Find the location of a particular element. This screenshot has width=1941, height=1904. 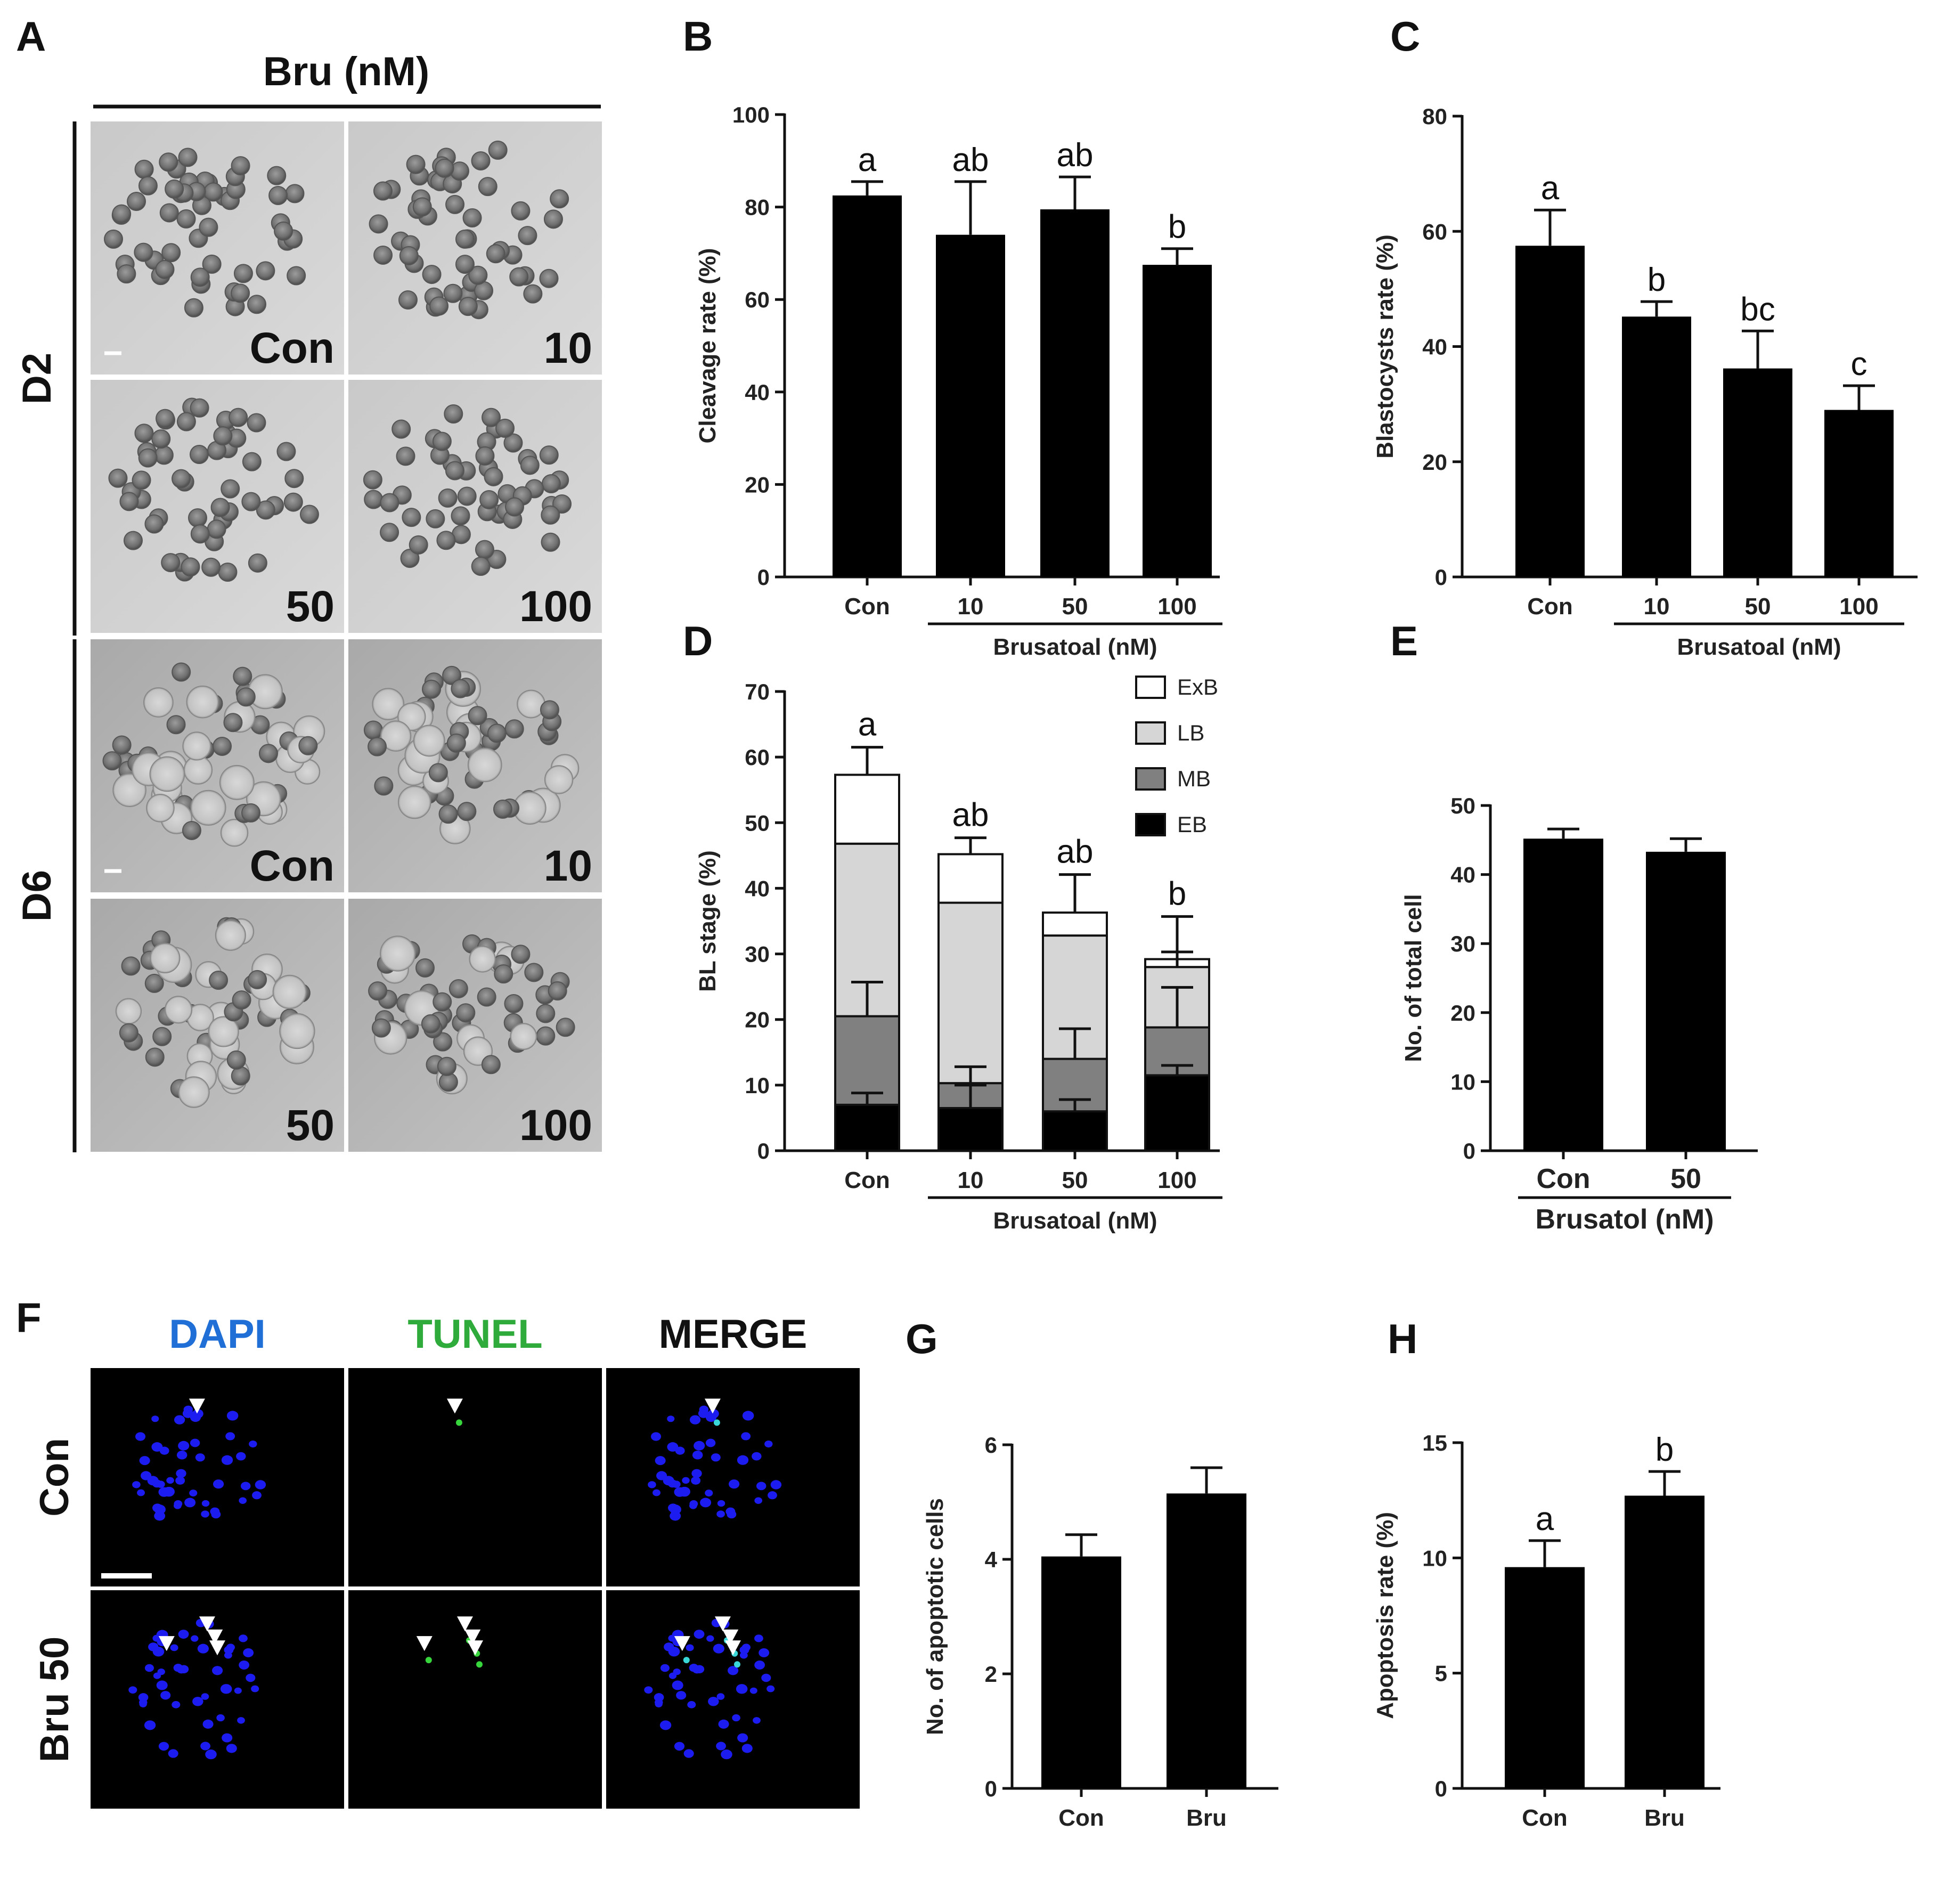

y-tick-label: 6 is located at coordinates (991, 1446).